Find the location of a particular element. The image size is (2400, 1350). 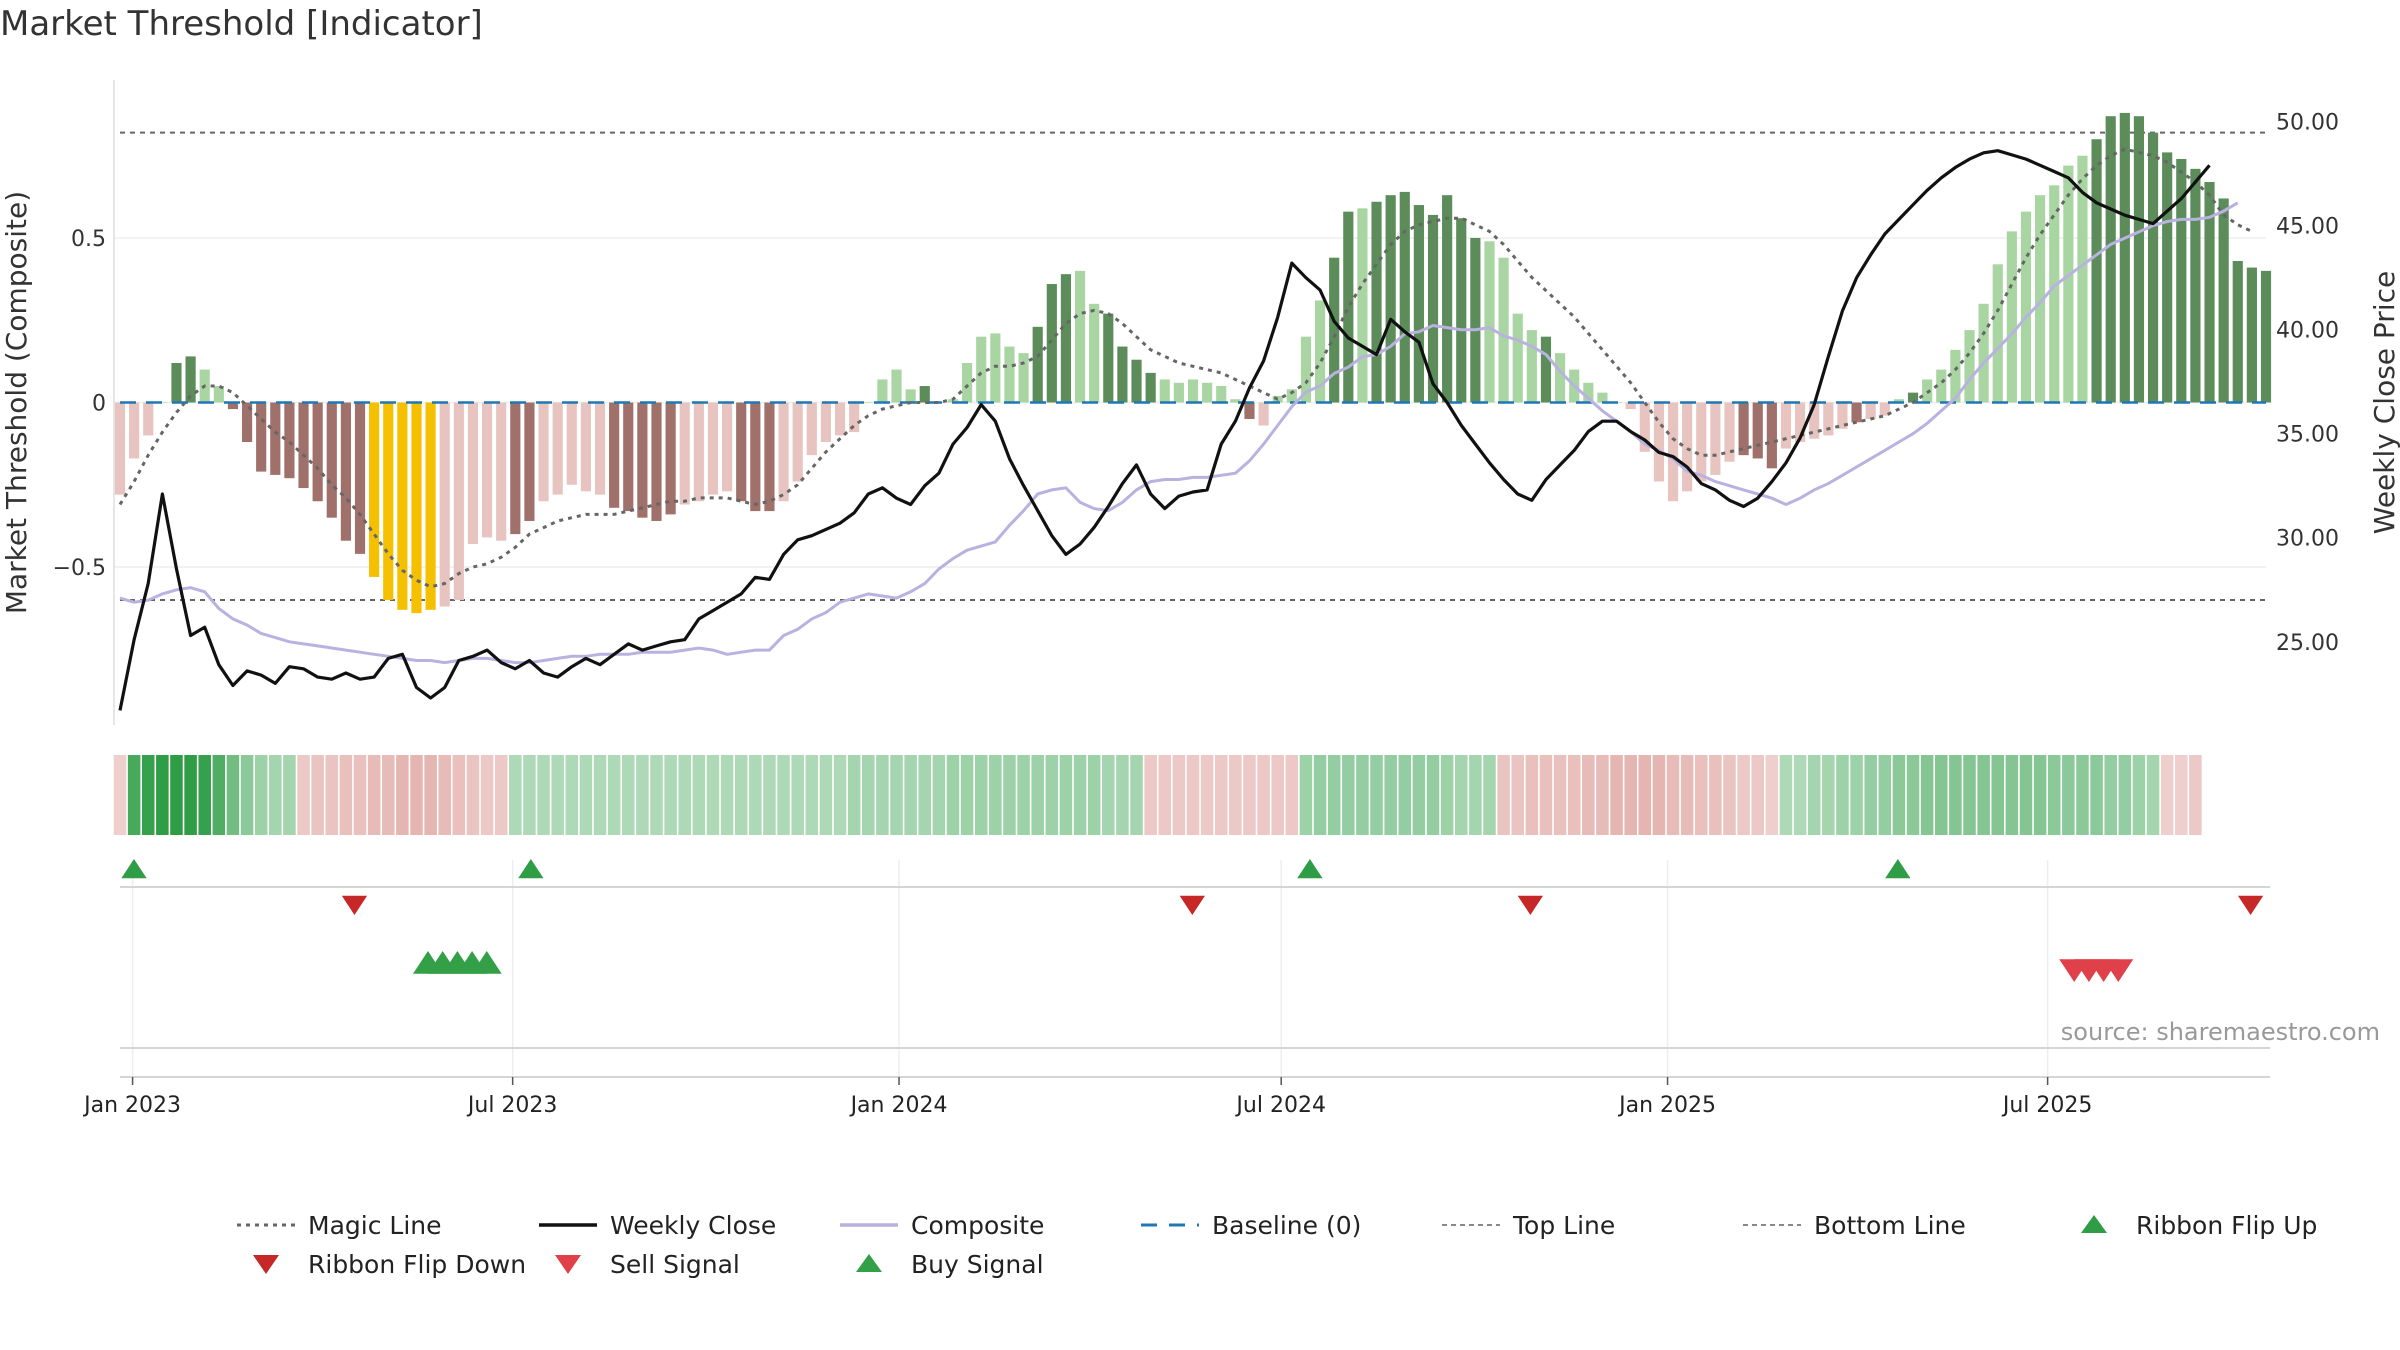

x-tick-label: Jan 2024 is located at coordinates (898, 1105).